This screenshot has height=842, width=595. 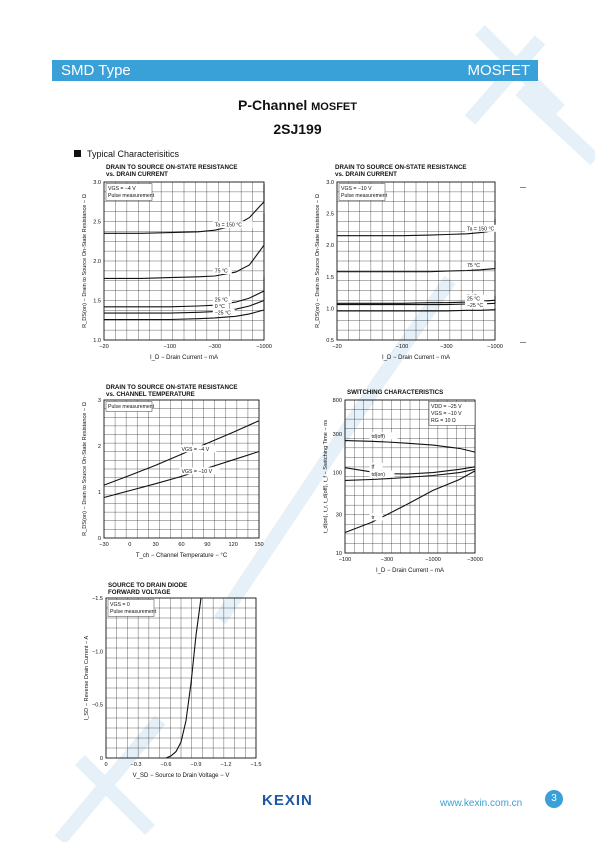 What do you see at coordinates (378, 475) in the screenshot?
I see `series-label: td(on)` at bounding box center [378, 475].